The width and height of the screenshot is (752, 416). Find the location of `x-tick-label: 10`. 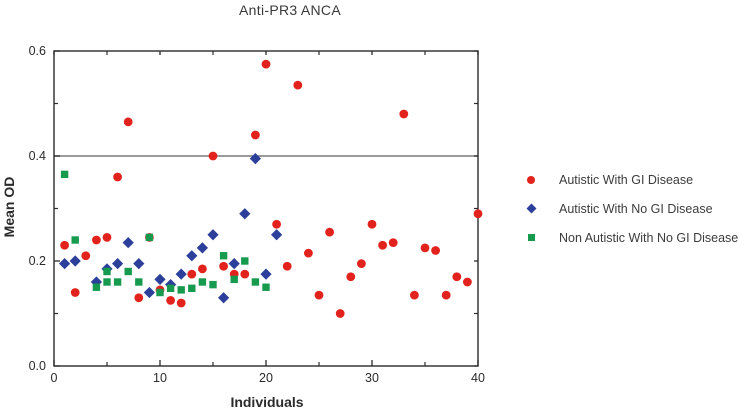

x-tick-label: 10 is located at coordinates (160, 378).